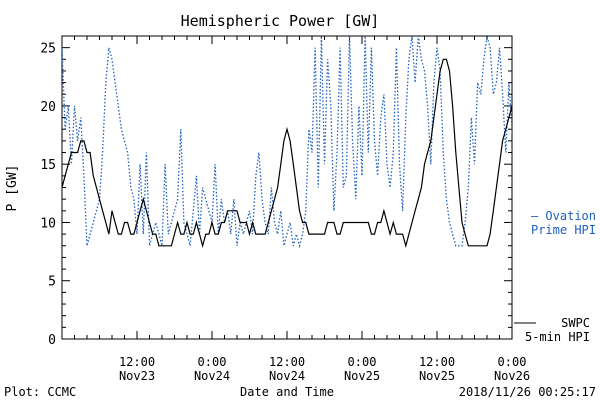 The width and height of the screenshot is (600, 405). What do you see at coordinates (52, 340) in the screenshot?
I see `y-tick-label: 0` at bounding box center [52, 340].